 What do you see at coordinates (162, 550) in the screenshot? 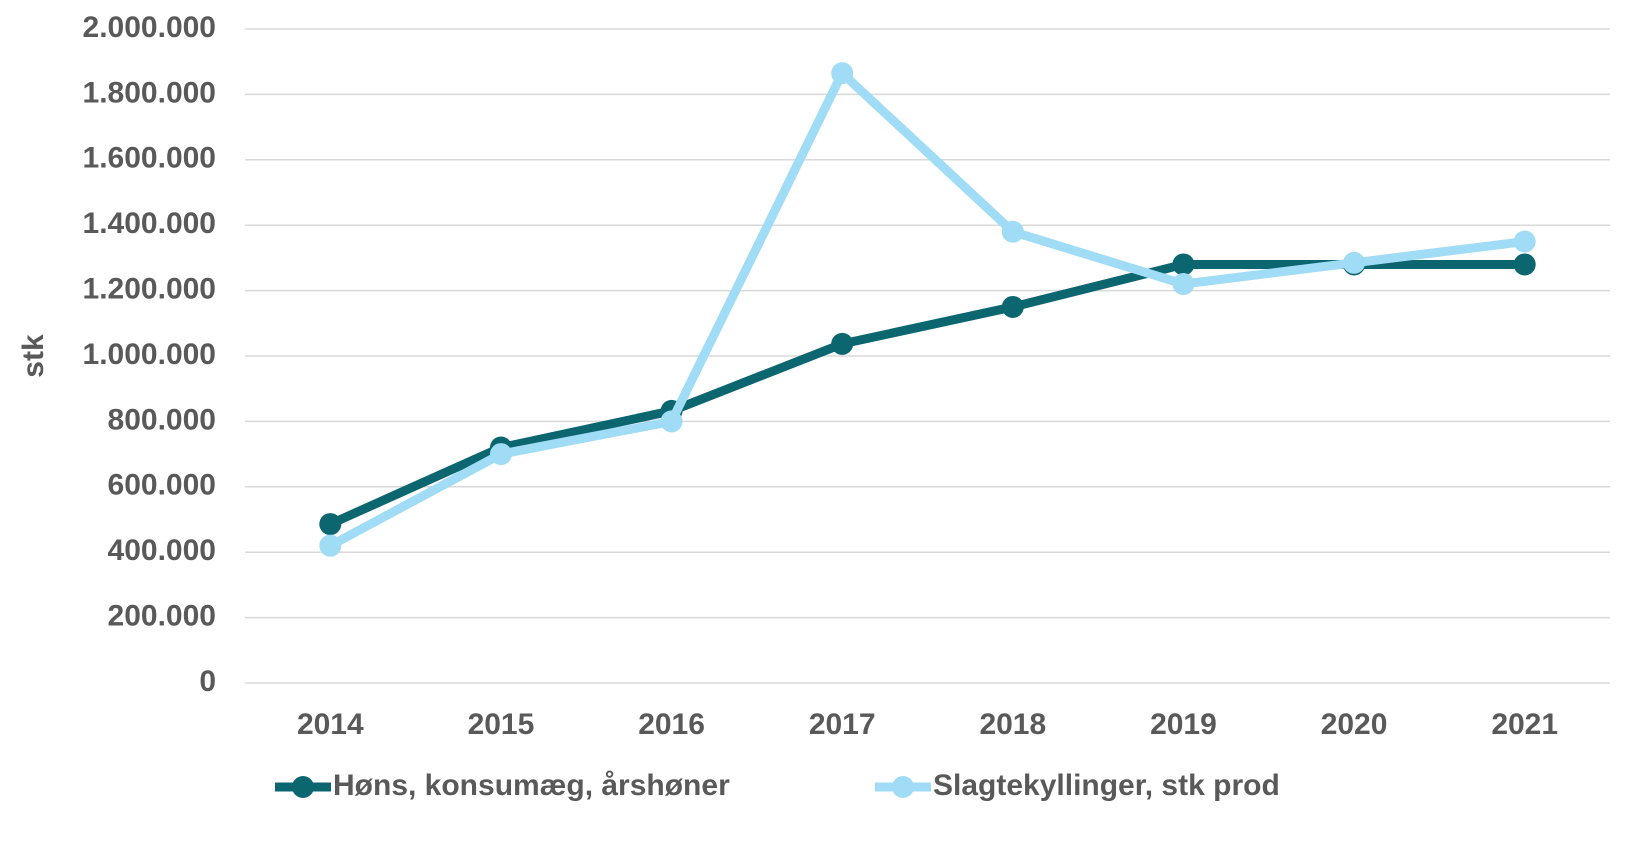
I see `y-tick-label: 400.000` at bounding box center [162, 550].